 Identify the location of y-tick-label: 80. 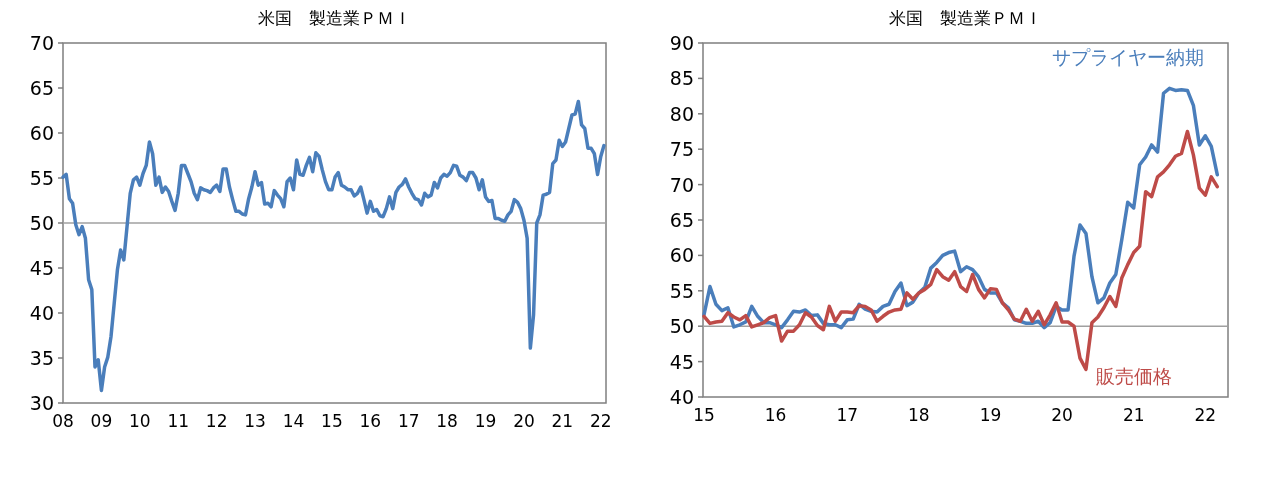
(681, 113).